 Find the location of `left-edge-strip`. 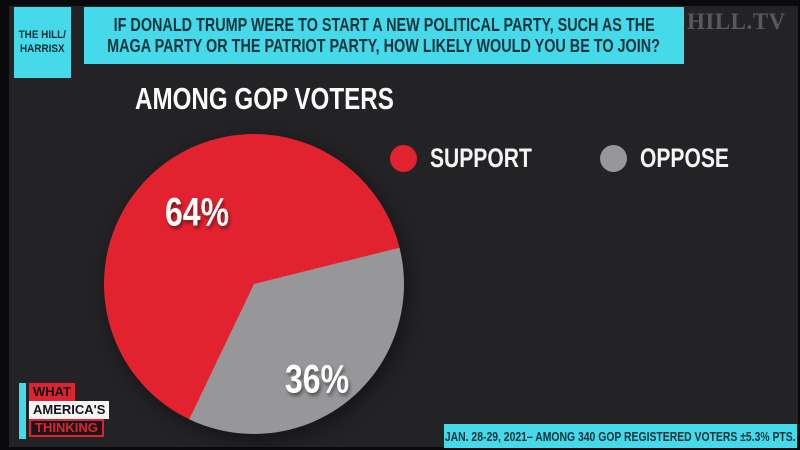

left-edge-strip is located at coordinates (4, 225).